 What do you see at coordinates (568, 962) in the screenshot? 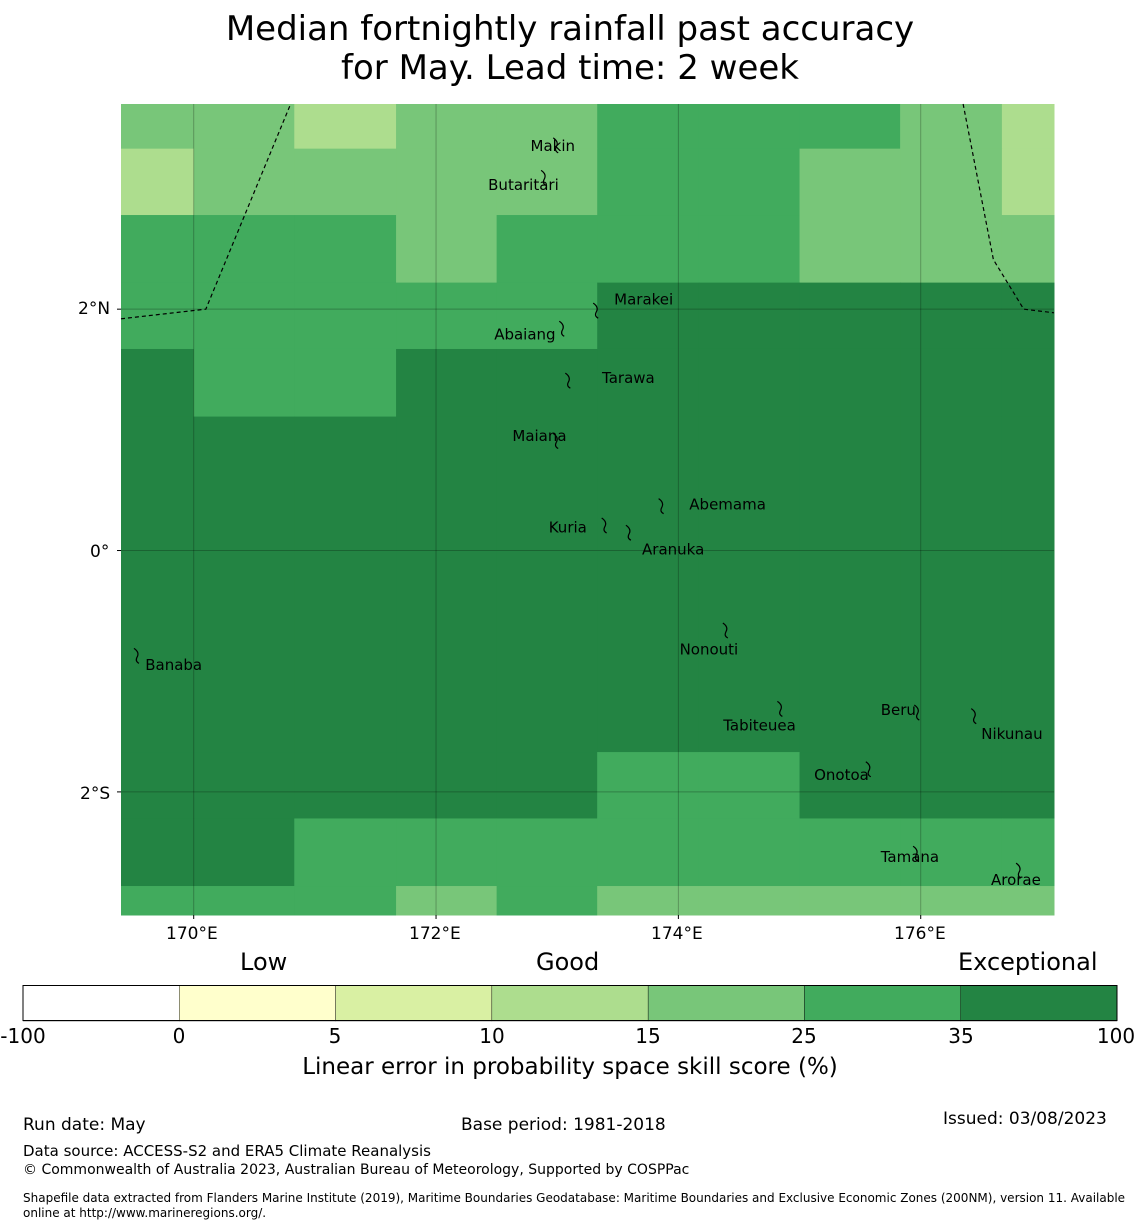
I see `category-good: Good` at bounding box center [568, 962].